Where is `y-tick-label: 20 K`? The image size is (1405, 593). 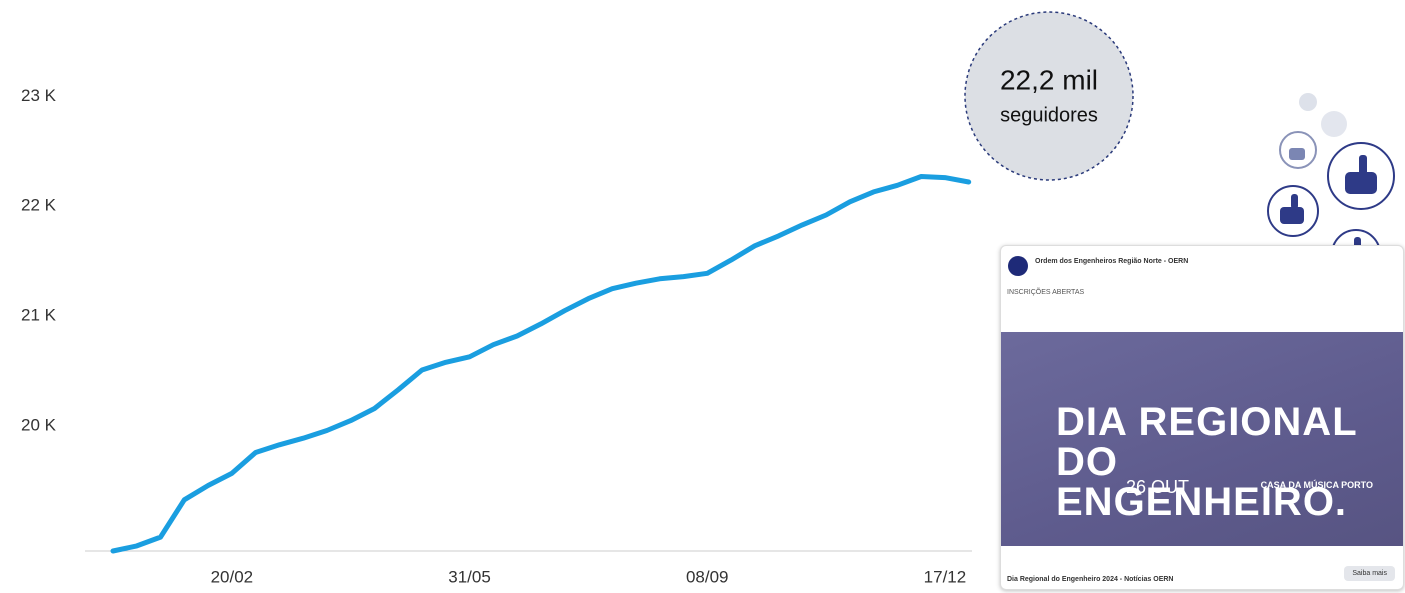
y-tick-label: 20 K is located at coordinates (39, 425).